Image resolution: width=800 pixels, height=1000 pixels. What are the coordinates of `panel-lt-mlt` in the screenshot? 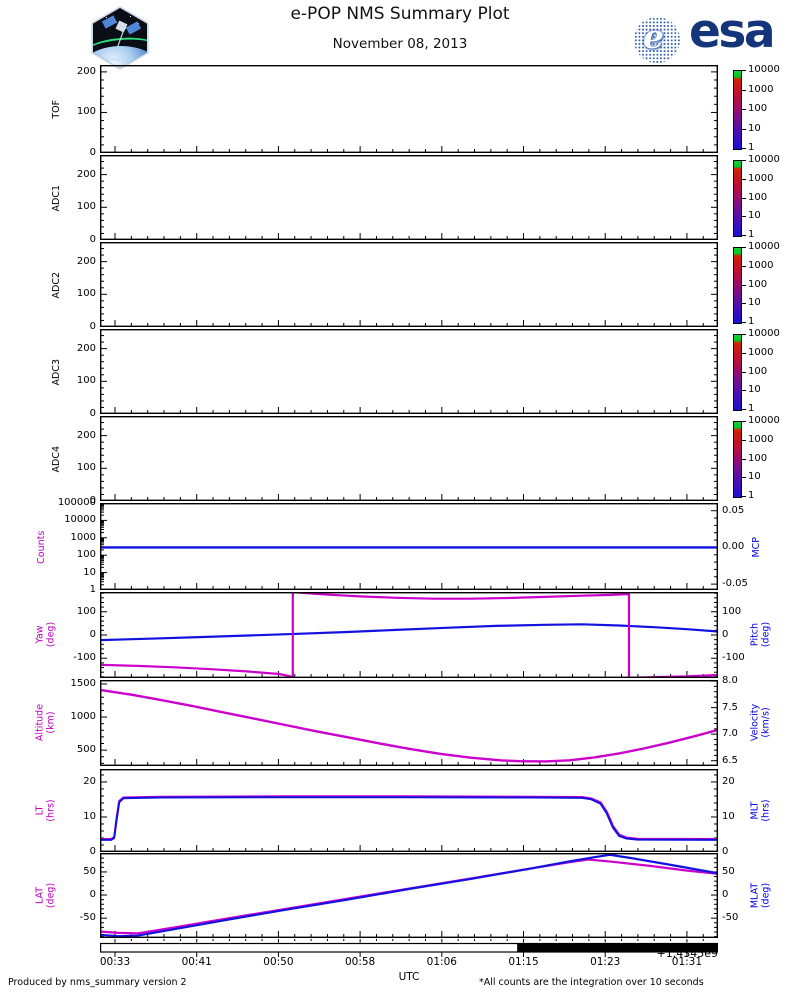 It's located at (409, 810).